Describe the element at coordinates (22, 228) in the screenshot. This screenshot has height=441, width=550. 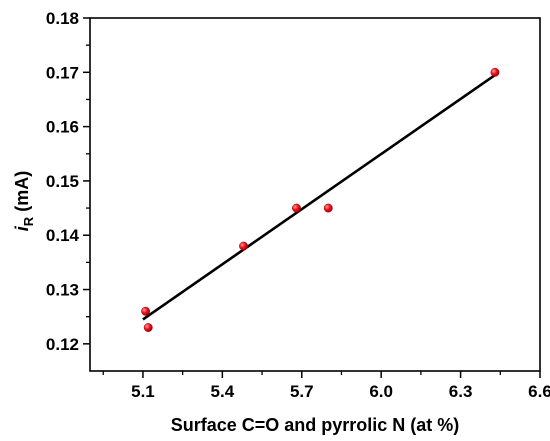
I see `y-axis-symbol: i` at that location.